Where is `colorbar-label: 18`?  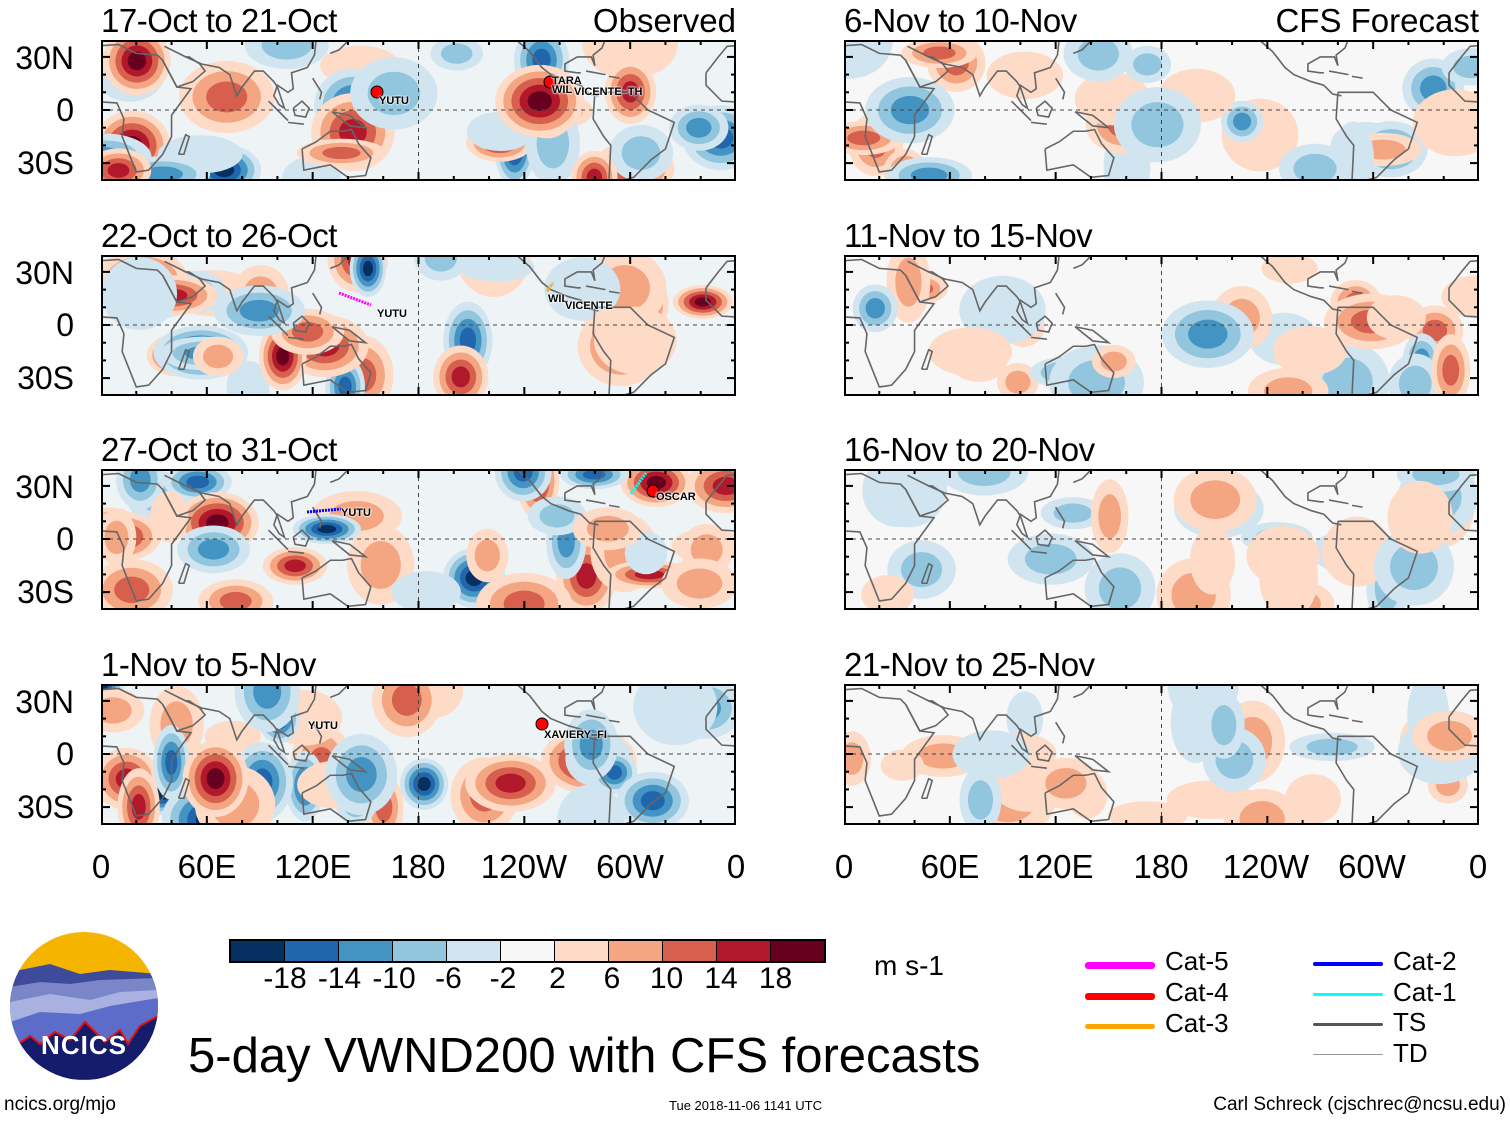 colorbar-label: 18 is located at coordinates (775, 978).